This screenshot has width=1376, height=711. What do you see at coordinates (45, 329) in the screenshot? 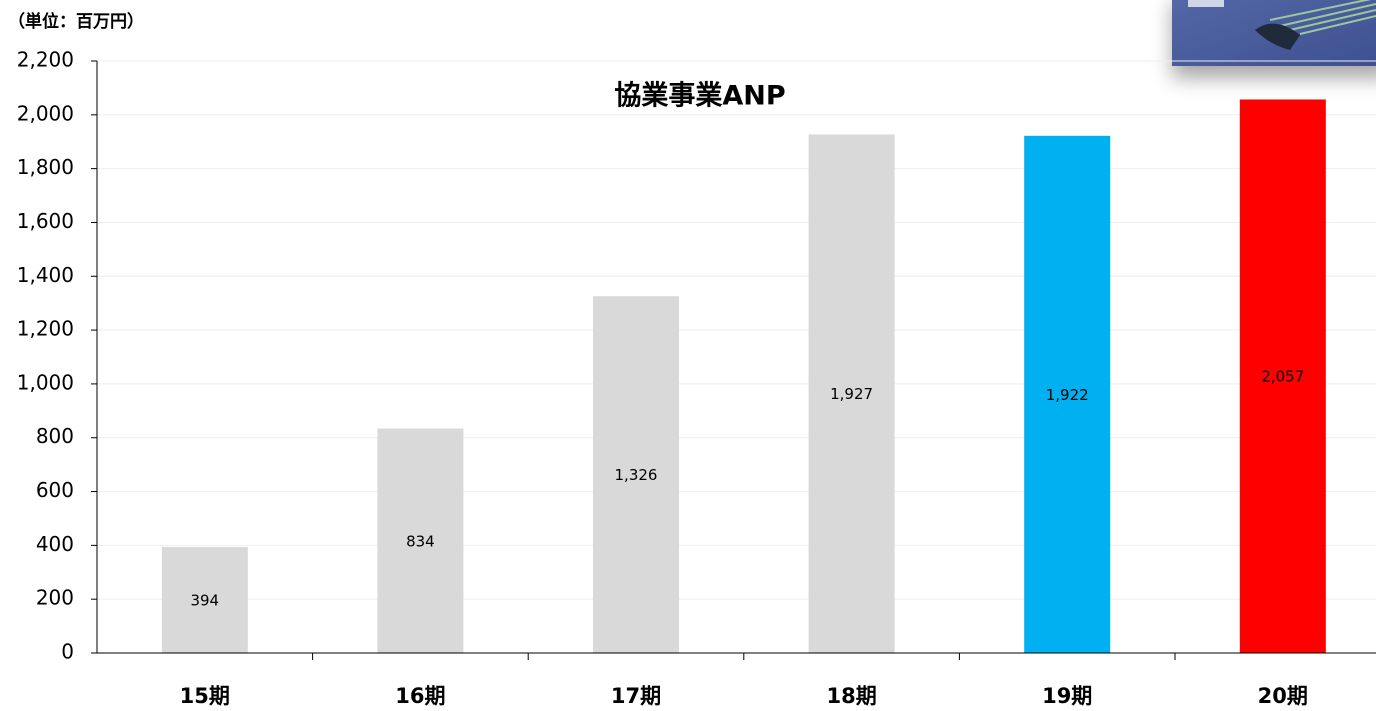
I see `y-tick-label: 1,200` at bounding box center [45, 329].